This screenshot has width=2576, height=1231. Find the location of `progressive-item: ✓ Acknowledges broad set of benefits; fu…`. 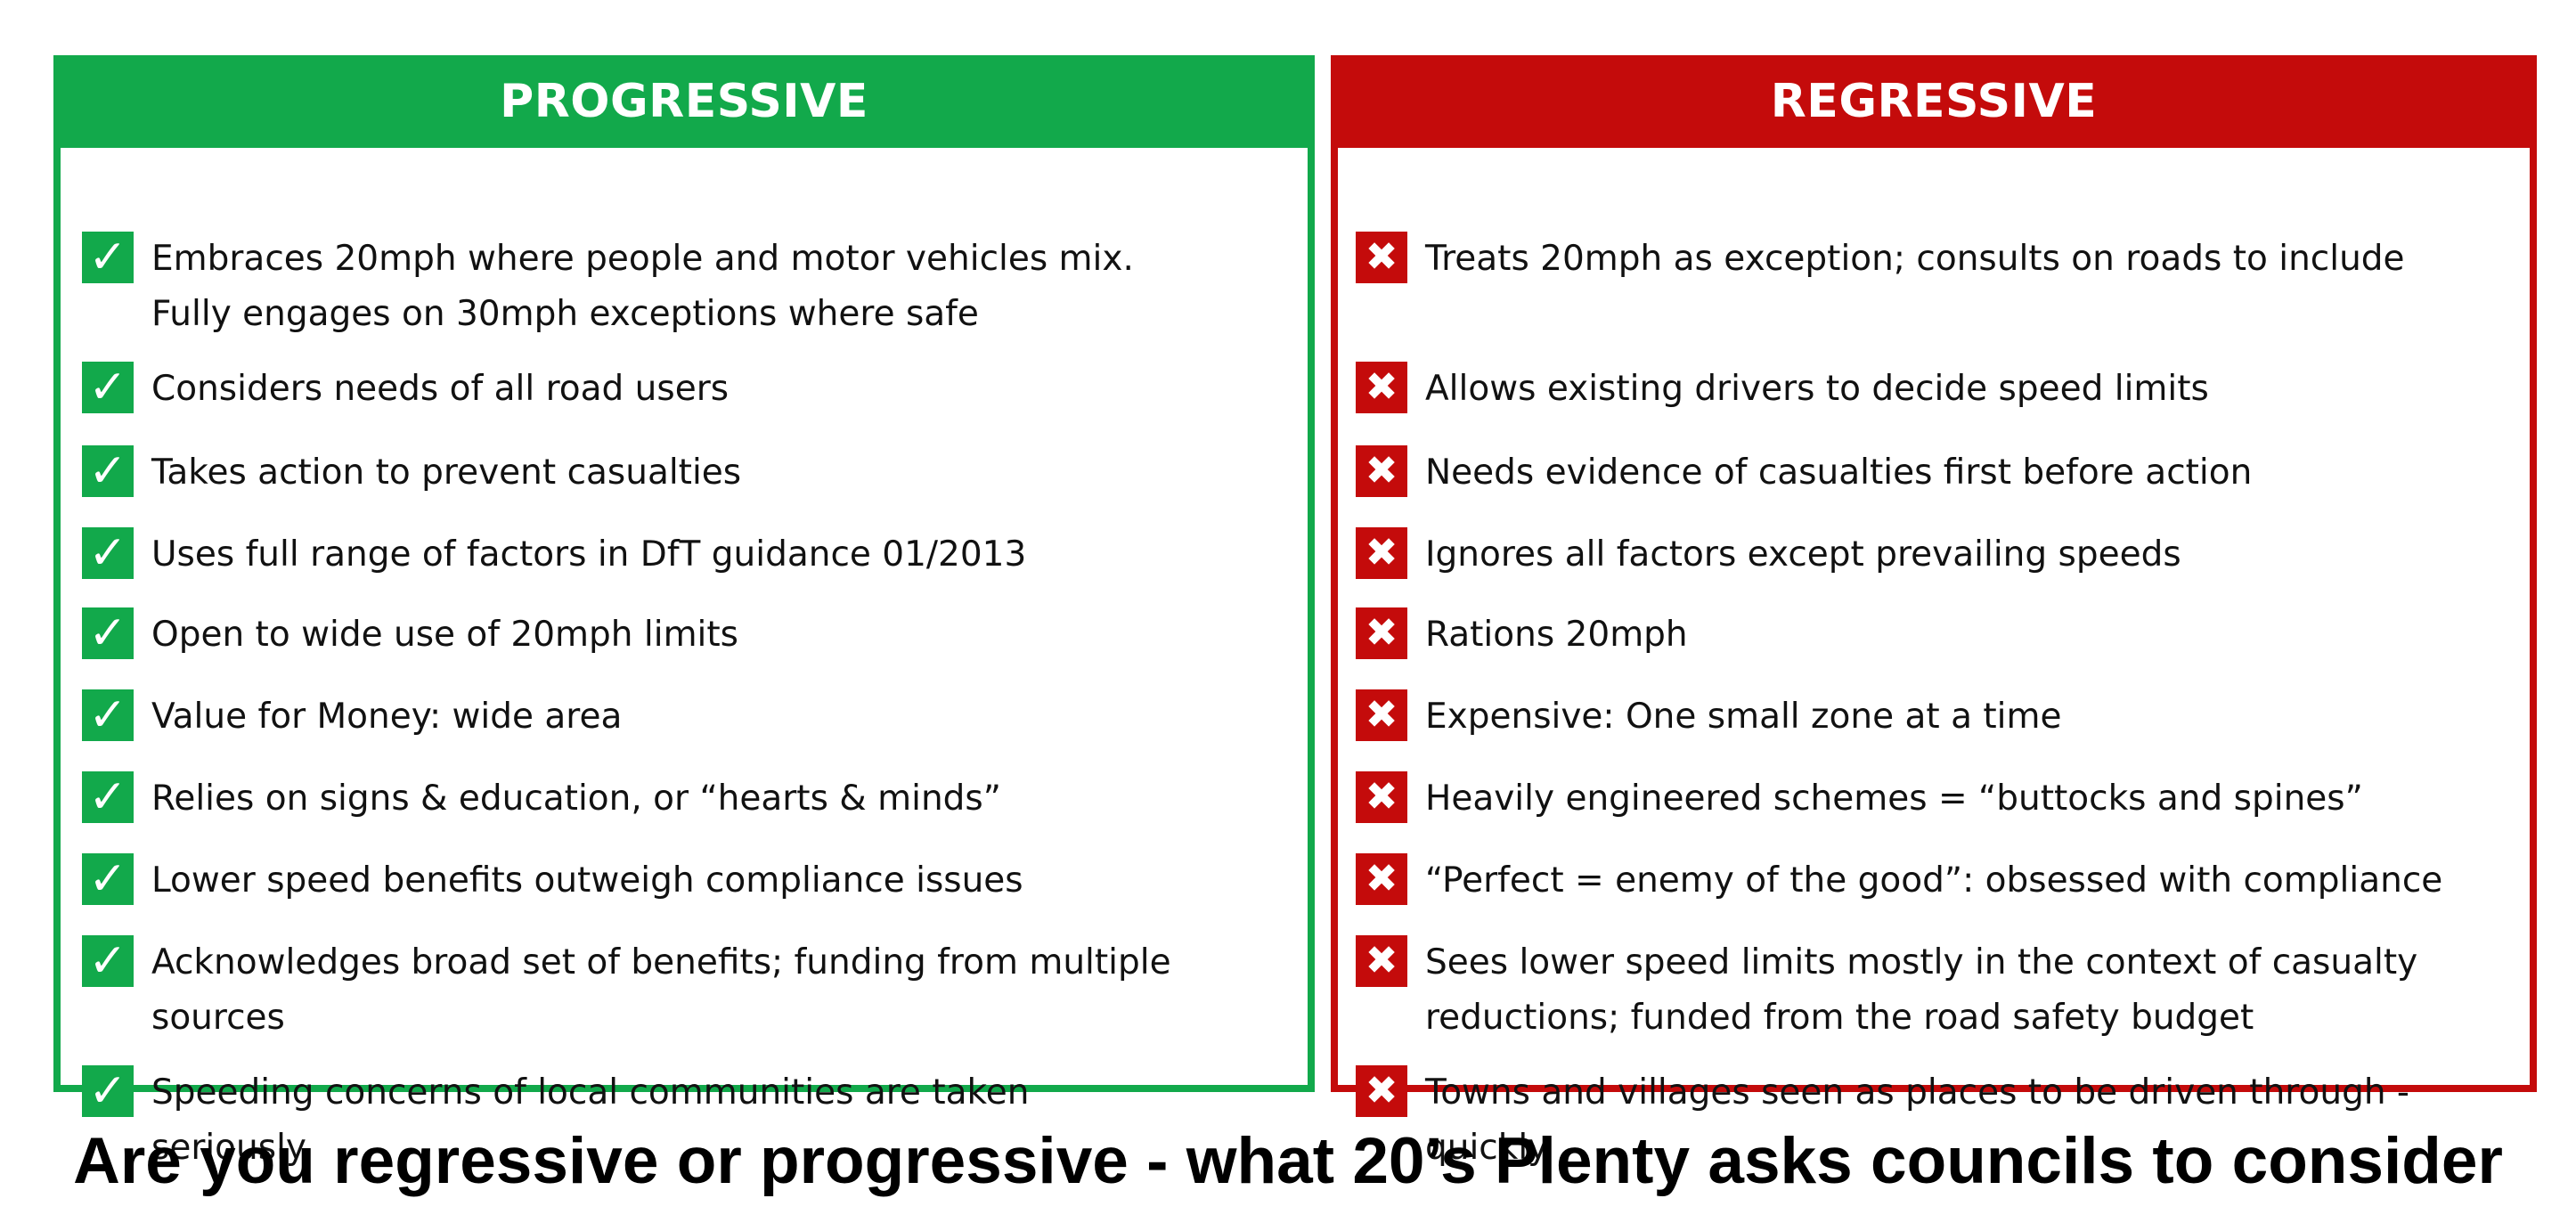

progressive-item: ✓ Acknowledges broad set of benefits; fu… is located at coordinates (685, 990).